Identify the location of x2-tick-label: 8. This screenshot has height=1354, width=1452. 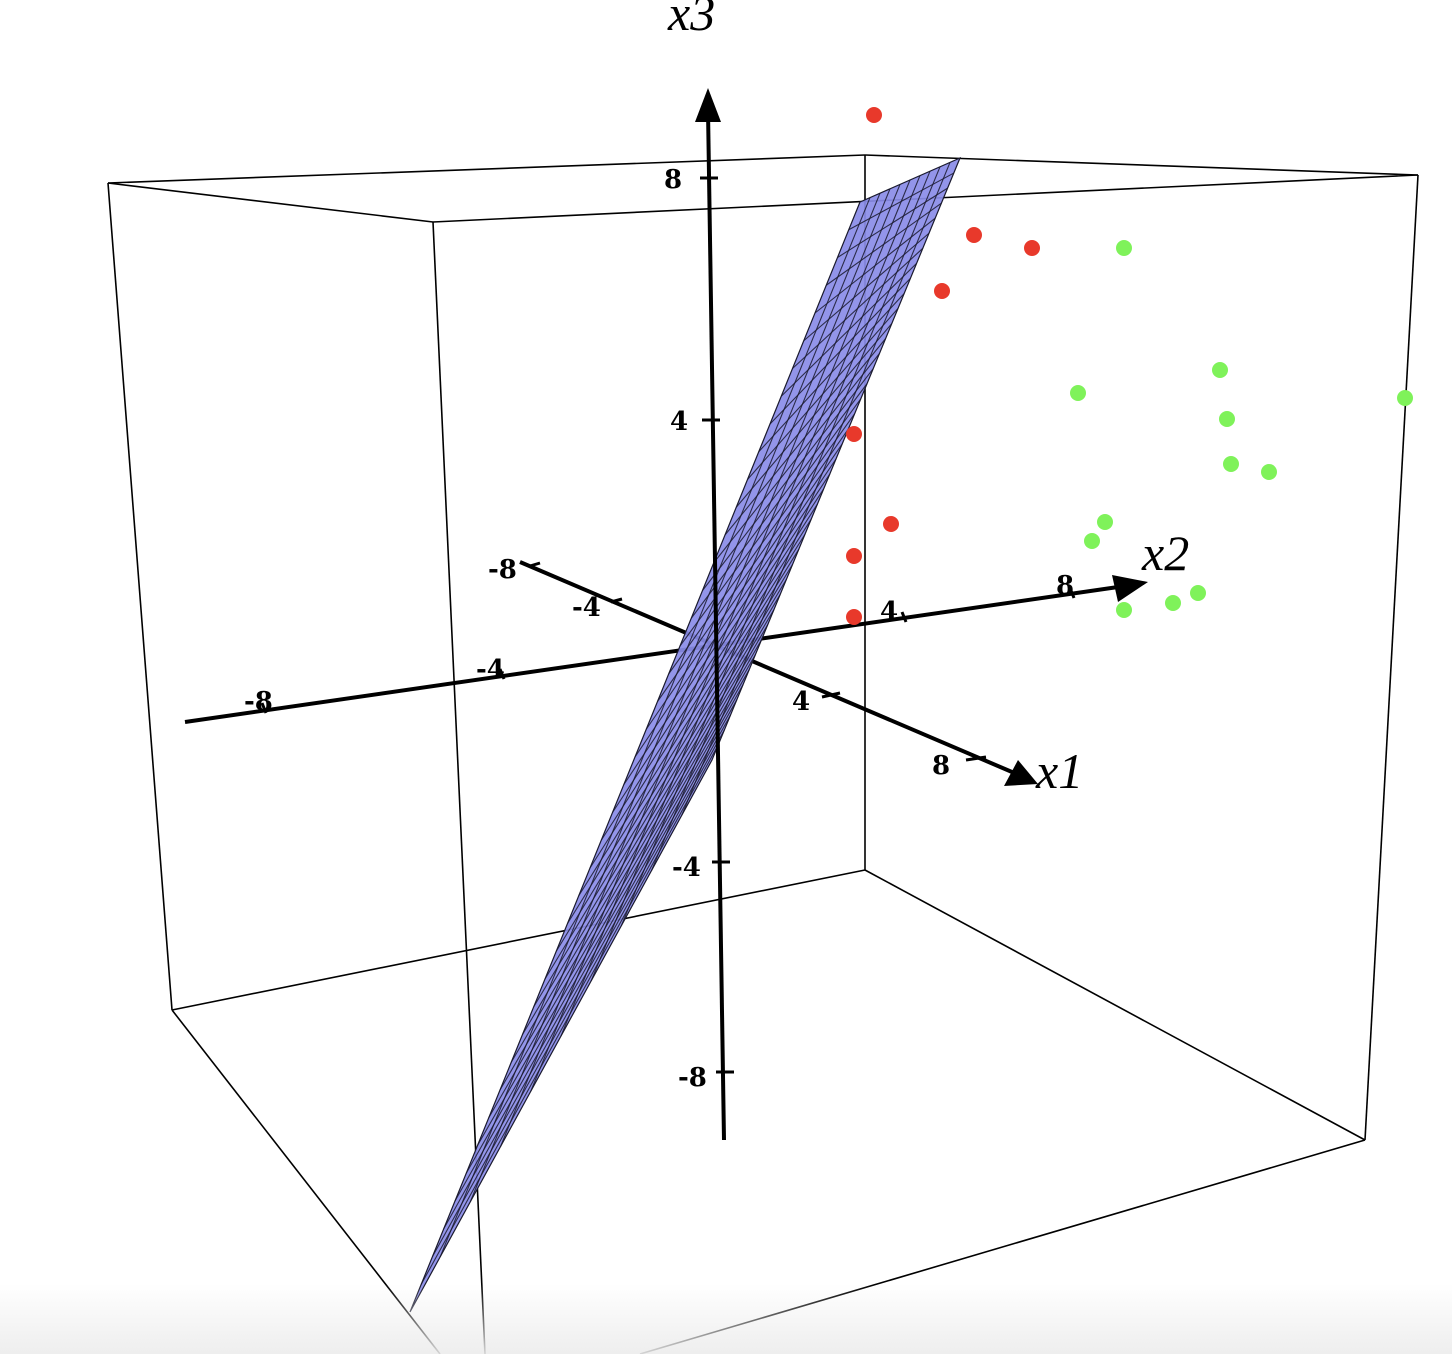
(1065, 586).